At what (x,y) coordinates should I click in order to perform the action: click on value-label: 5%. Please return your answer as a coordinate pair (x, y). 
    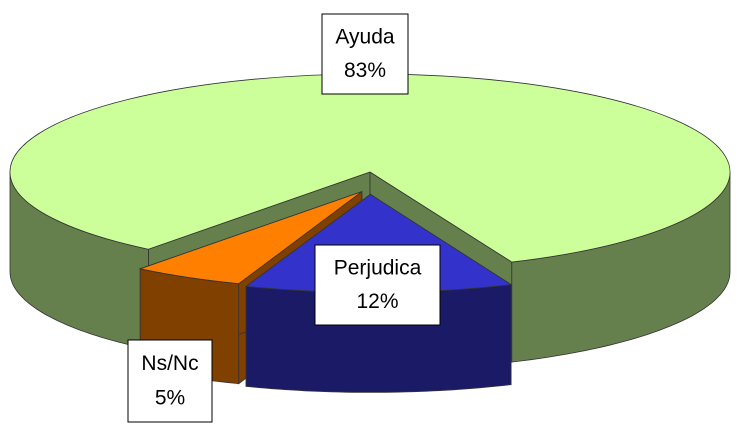
    Looking at the image, I should click on (170, 398).